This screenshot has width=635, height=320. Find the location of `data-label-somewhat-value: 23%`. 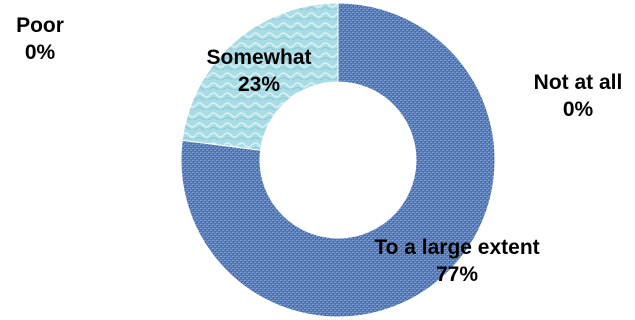

data-label-somewhat-value: 23% is located at coordinates (259, 84).